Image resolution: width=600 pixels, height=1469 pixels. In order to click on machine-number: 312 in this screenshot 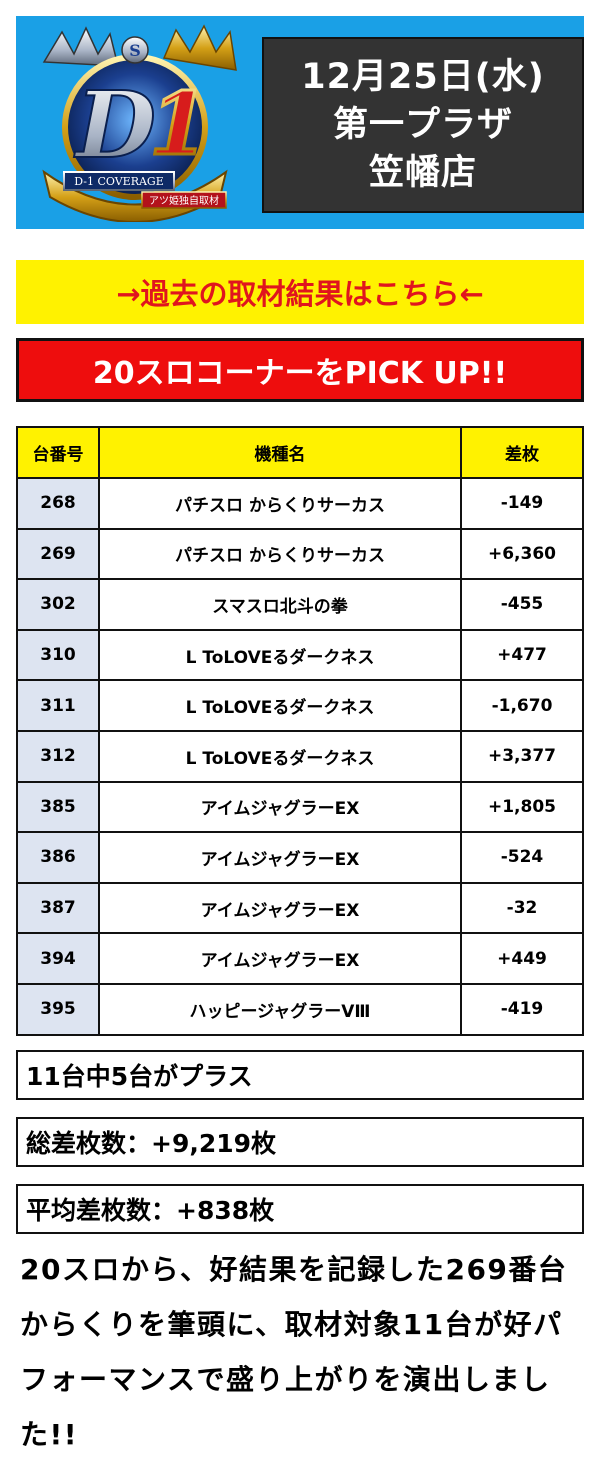, I will do `click(58, 756)`.